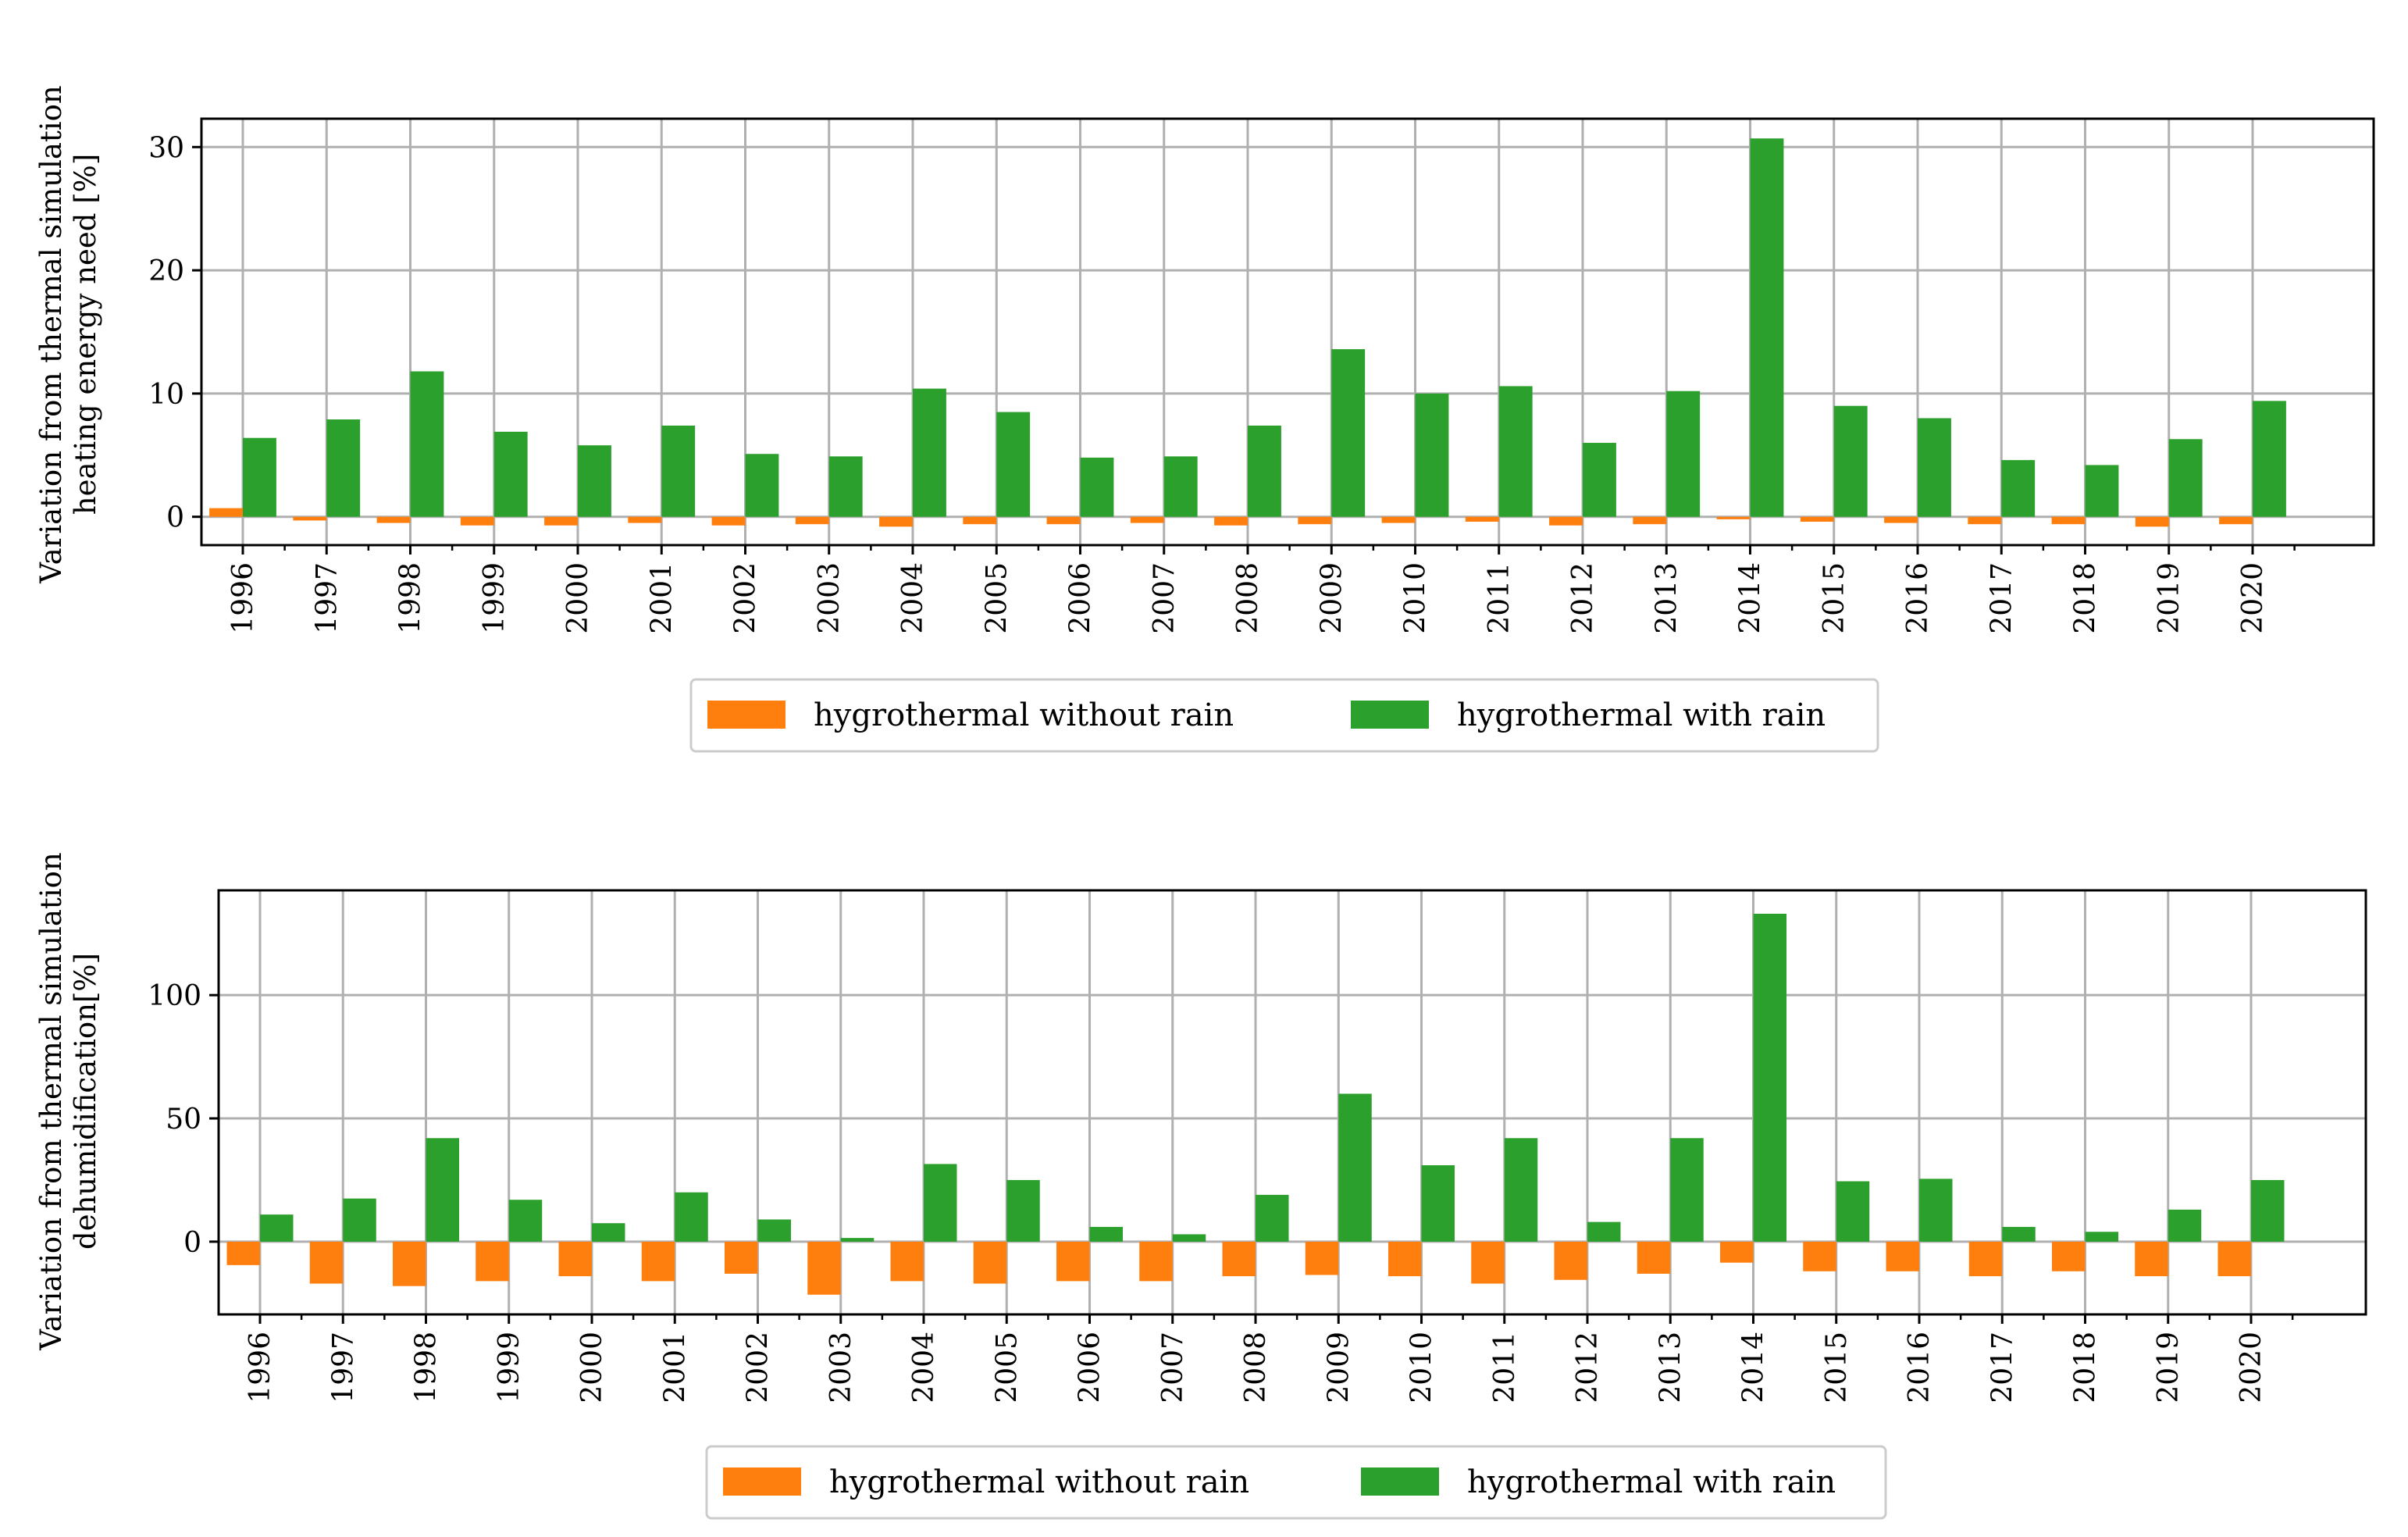 The image size is (2408, 1537). I want to click on x-tick-label: 2006, so click(1090, 1367).